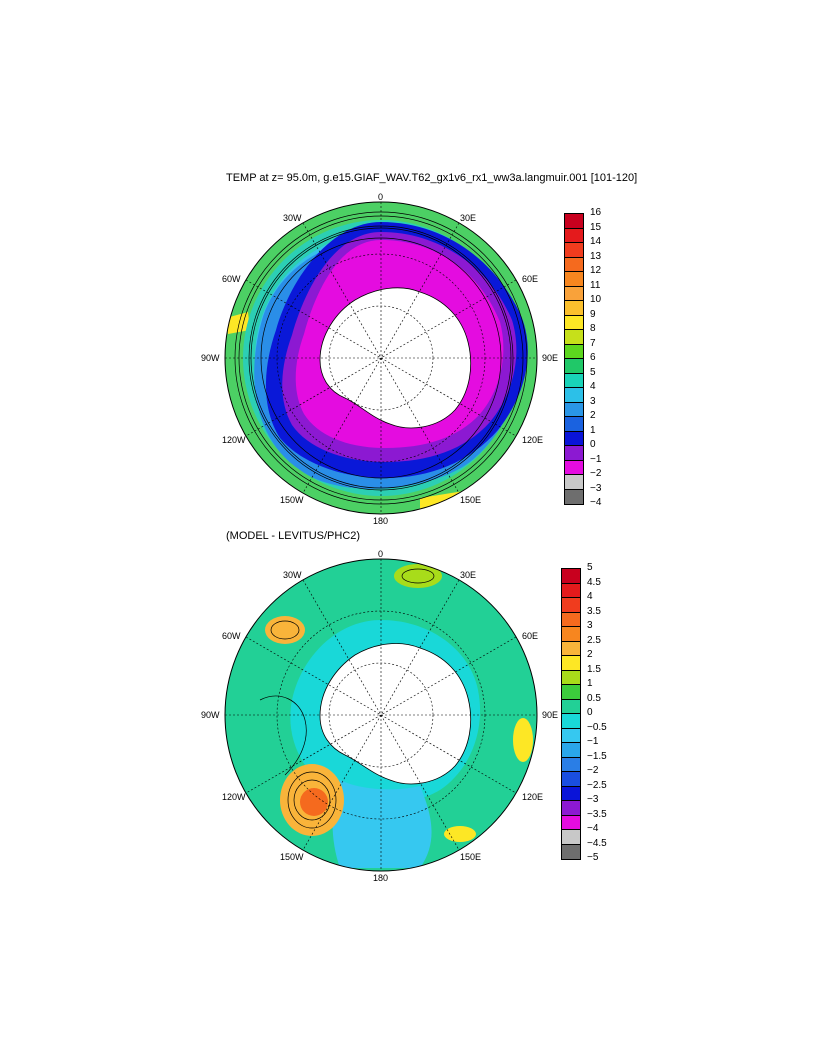 Image resolution: width=818 pixels, height=1055 pixels. Describe the element at coordinates (594, 669) in the screenshot. I see `colorbar-tick-label: 1.5` at that location.